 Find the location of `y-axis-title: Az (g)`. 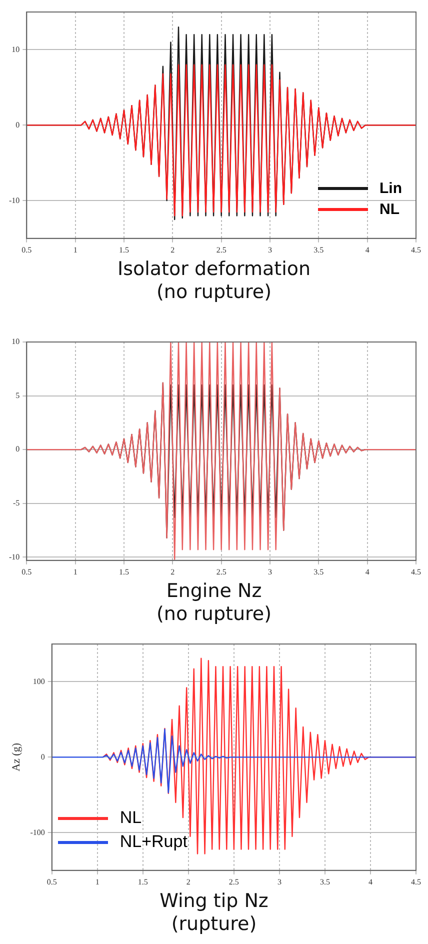

y-axis-title: Az (g) is located at coordinates (16, 757).